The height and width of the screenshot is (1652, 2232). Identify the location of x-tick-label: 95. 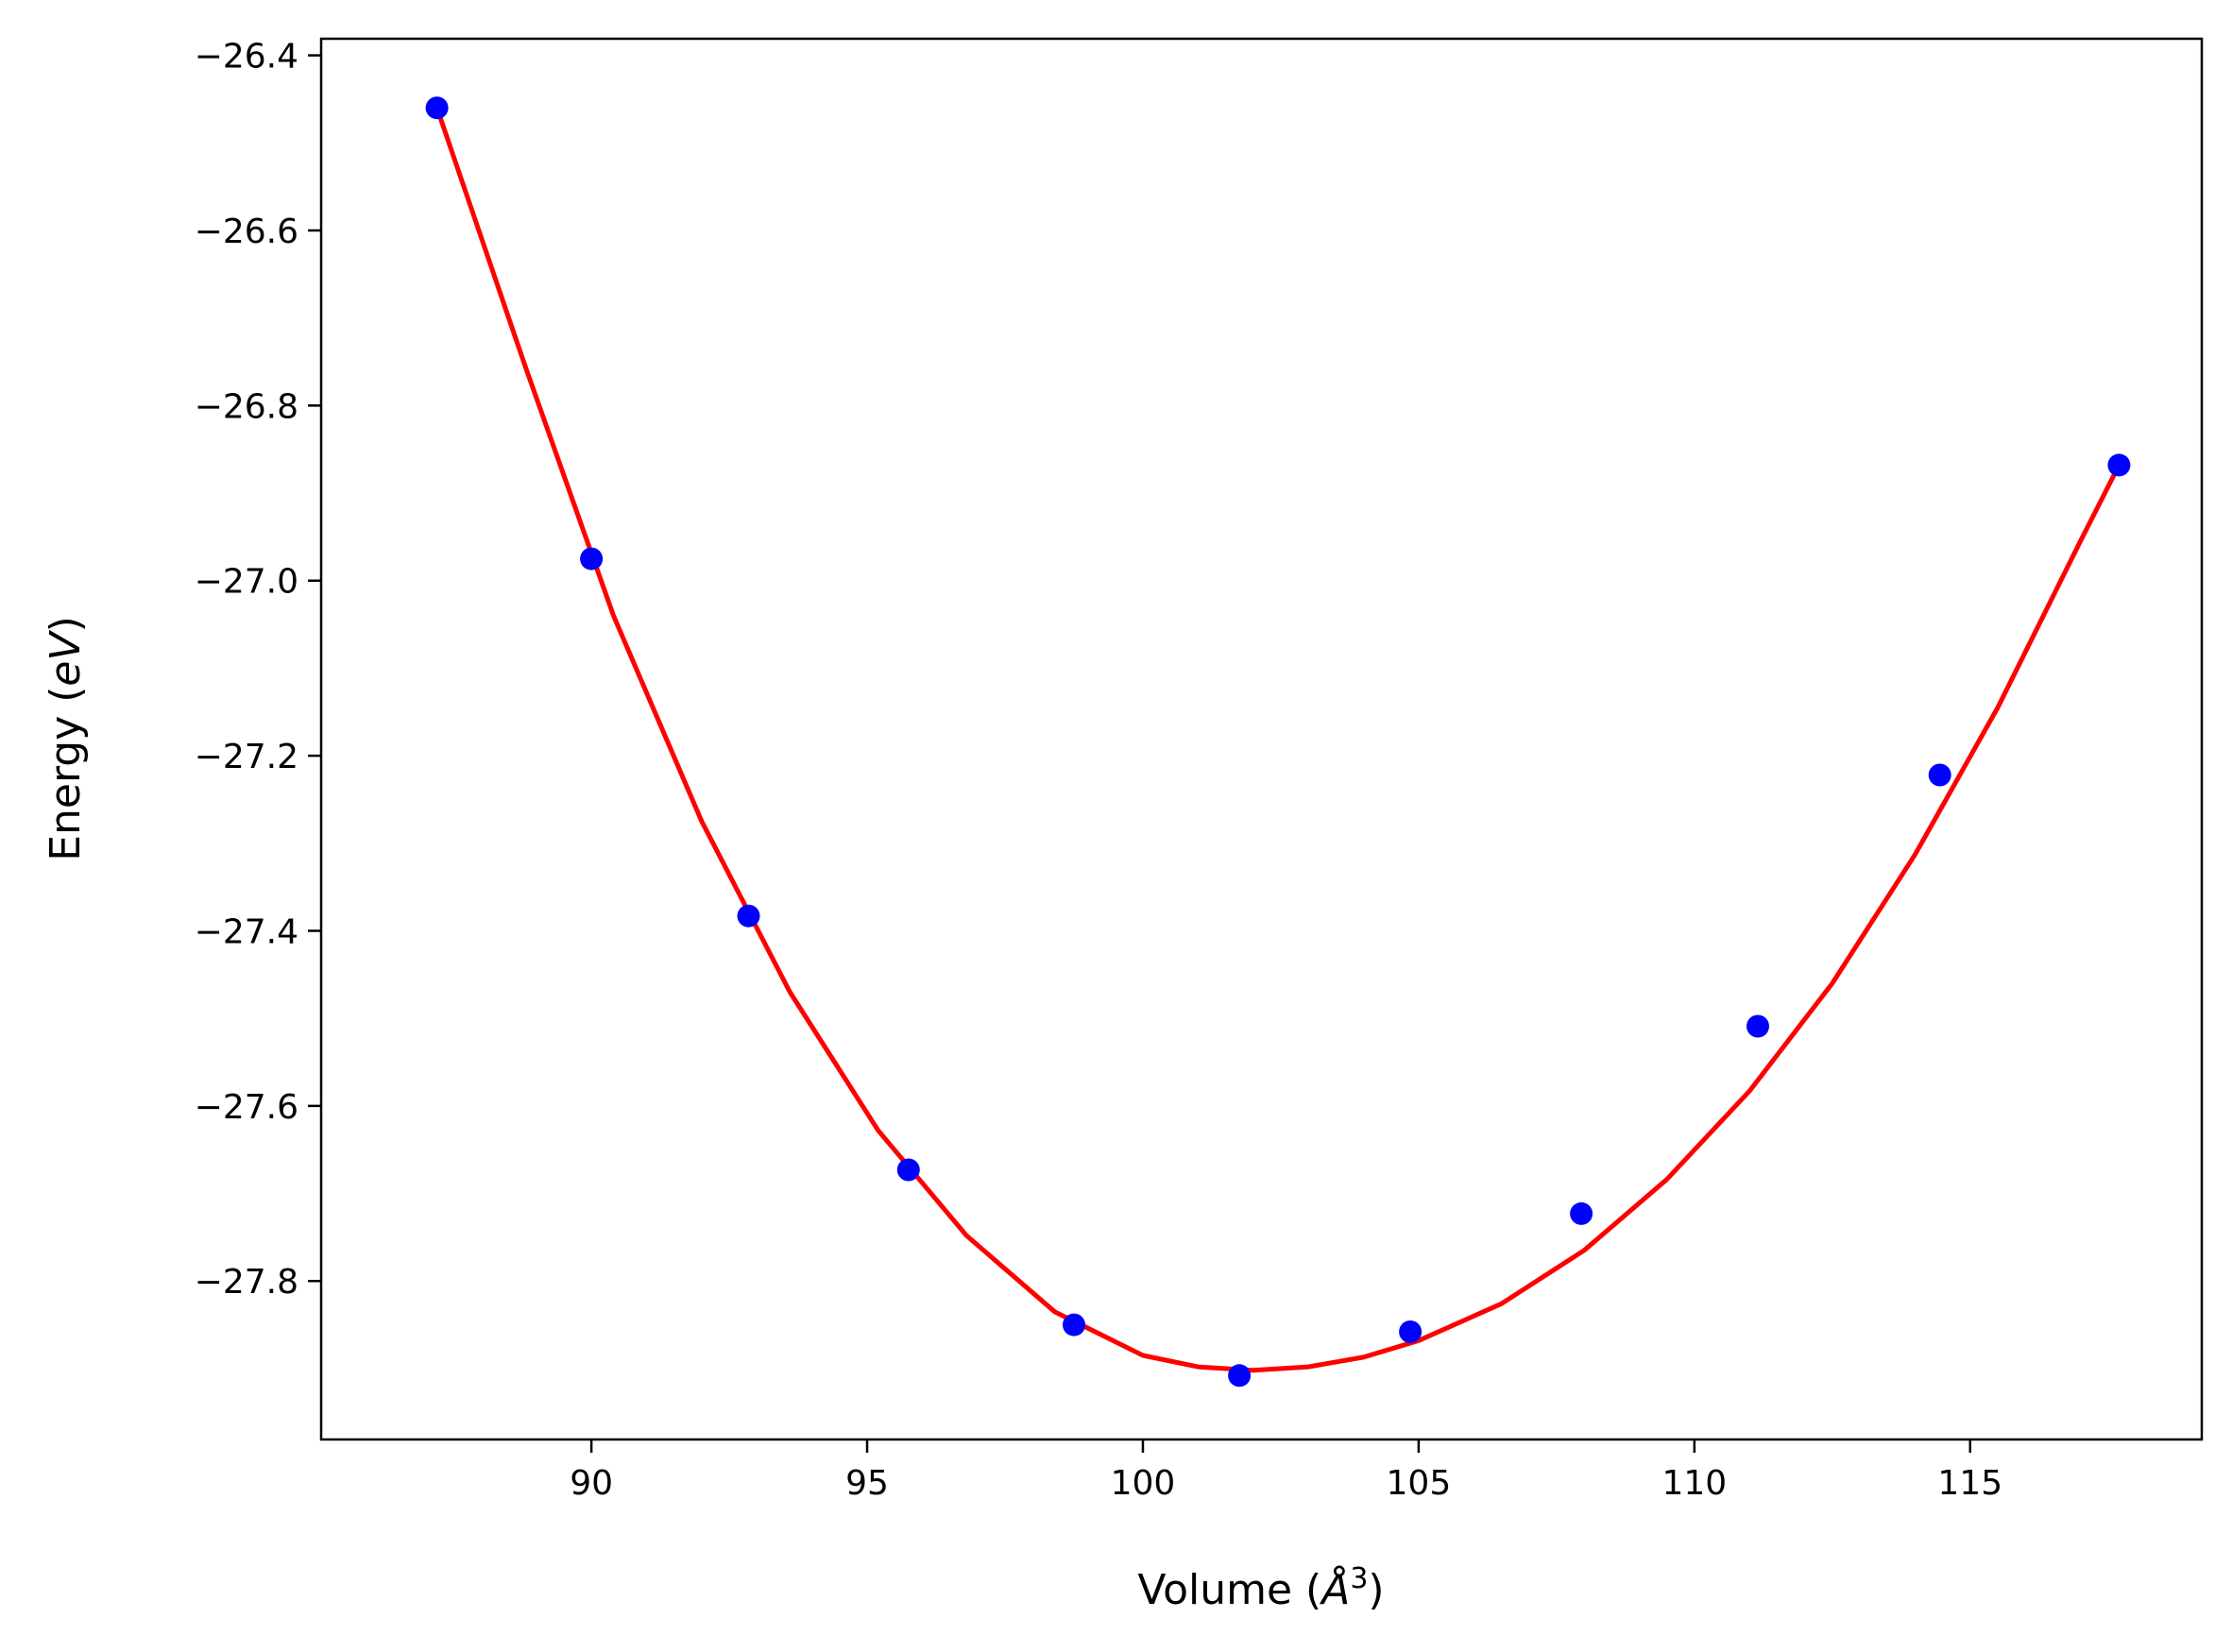
(867, 1483).